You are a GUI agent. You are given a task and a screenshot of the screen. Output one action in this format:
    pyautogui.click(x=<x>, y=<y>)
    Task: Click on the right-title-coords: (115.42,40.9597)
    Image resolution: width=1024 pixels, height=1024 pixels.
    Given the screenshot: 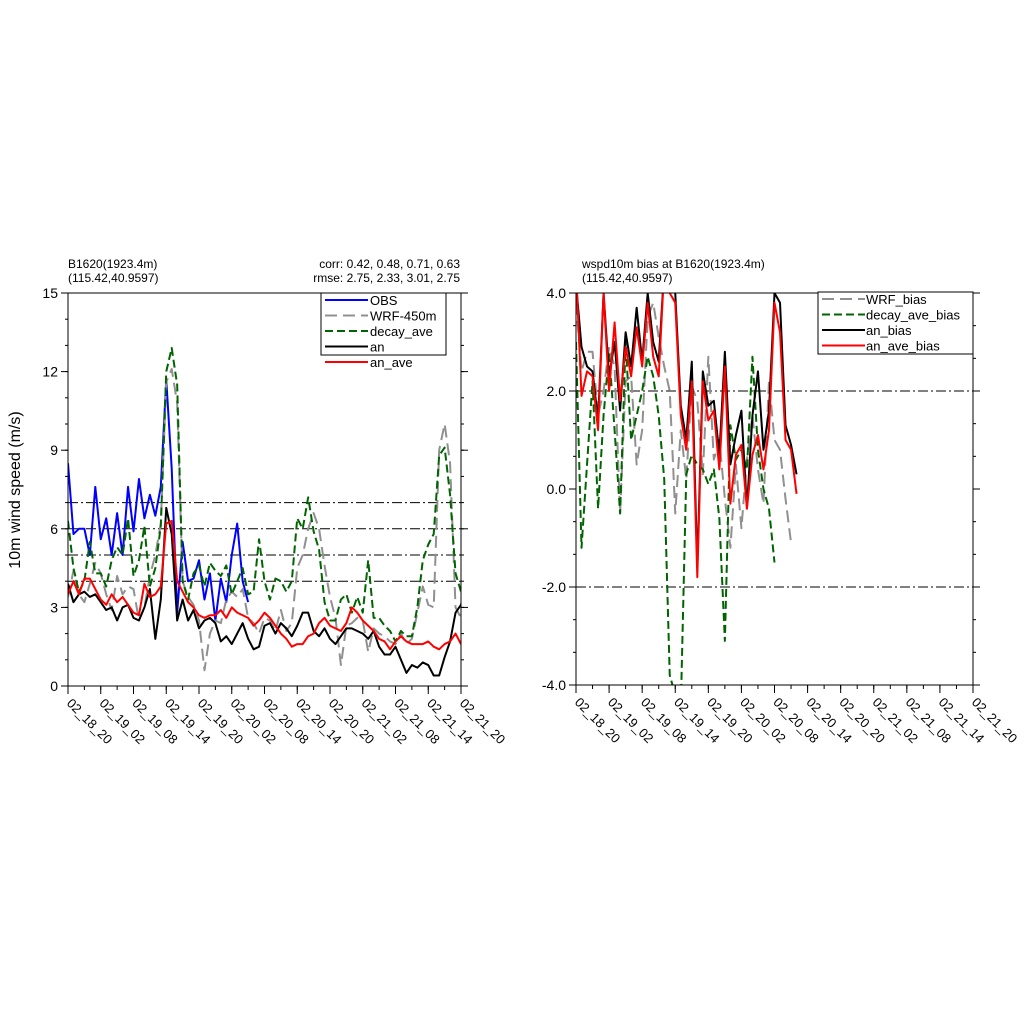 What is the action you would take?
    pyautogui.click(x=627, y=278)
    